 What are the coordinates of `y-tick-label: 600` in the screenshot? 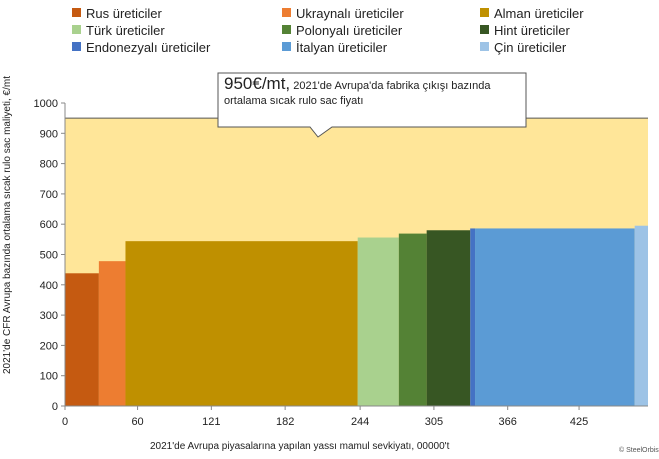 It's located at (49, 225).